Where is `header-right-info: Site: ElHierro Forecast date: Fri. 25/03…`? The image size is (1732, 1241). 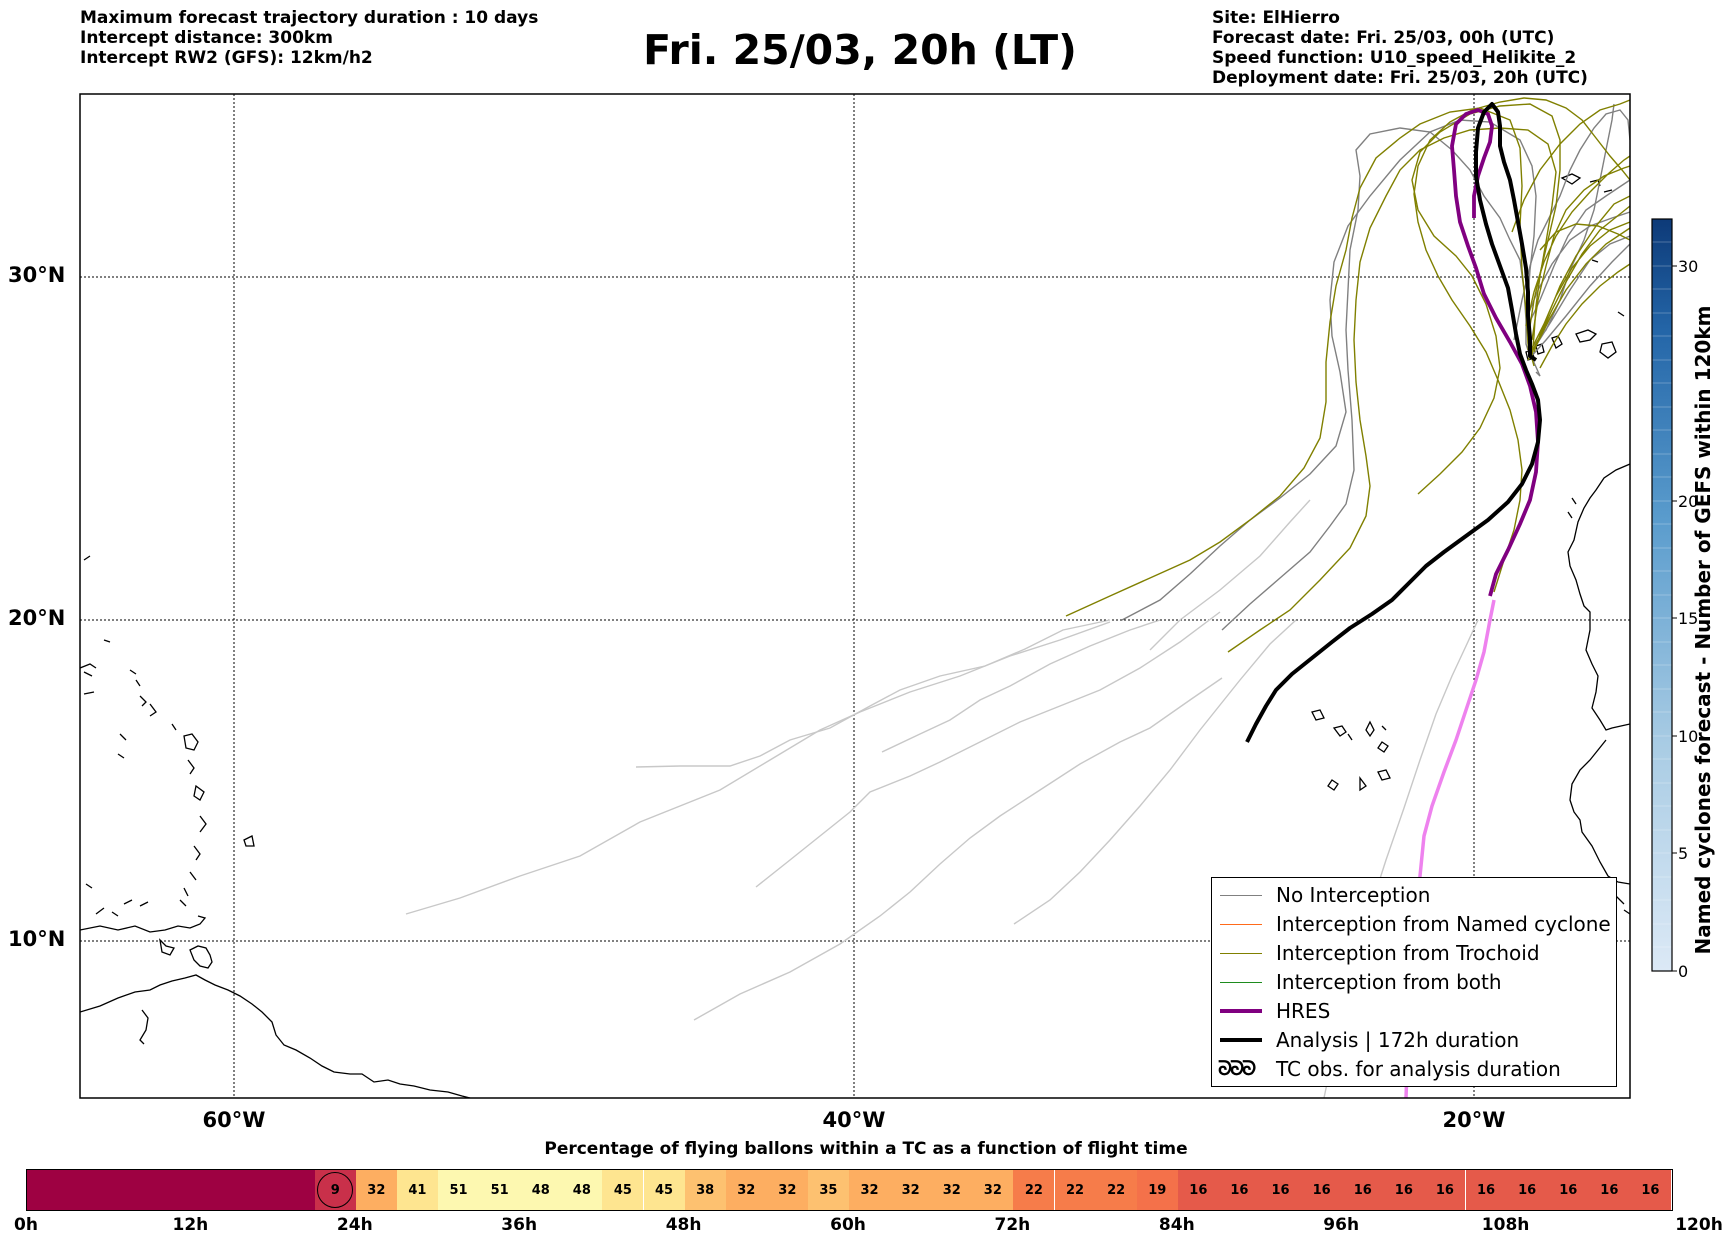 header-right-info: Site: ElHierro Forecast date: Fri. 25/03… is located at coordinates (1400, 48).